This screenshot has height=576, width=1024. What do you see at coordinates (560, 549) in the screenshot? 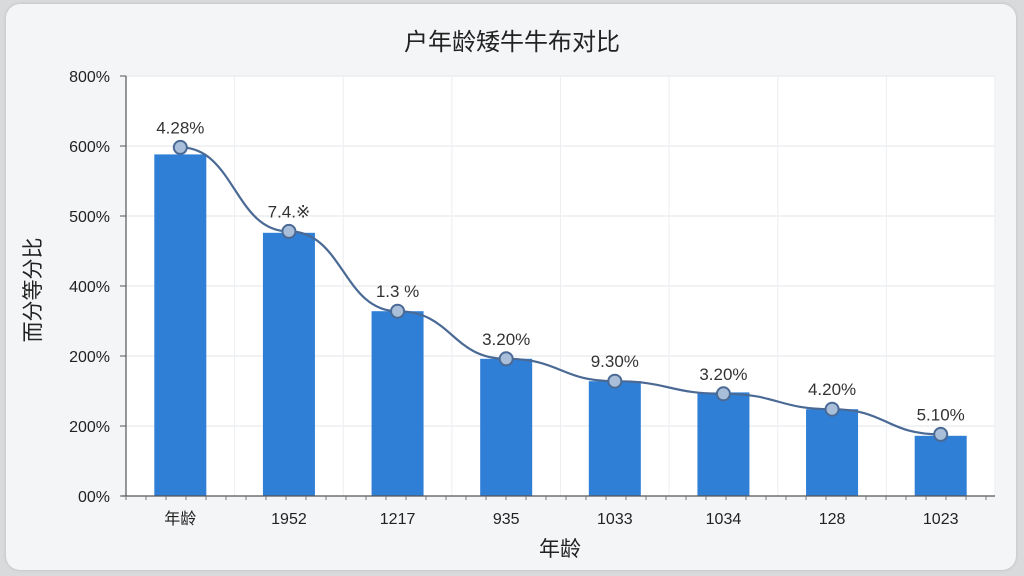
I see `x-axis-label: 年龄` at bounding box center [560, 549].